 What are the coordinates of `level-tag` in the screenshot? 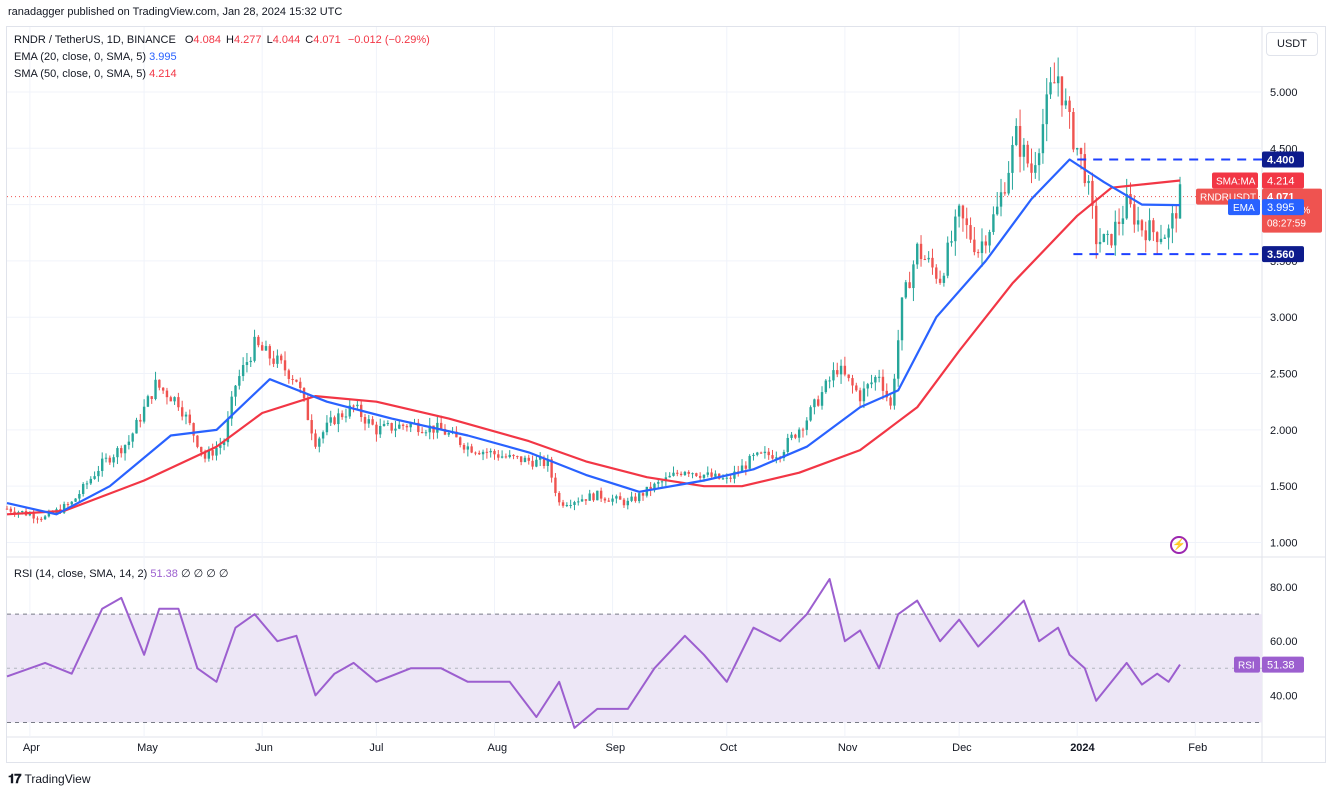 It's located at (1283, 254).